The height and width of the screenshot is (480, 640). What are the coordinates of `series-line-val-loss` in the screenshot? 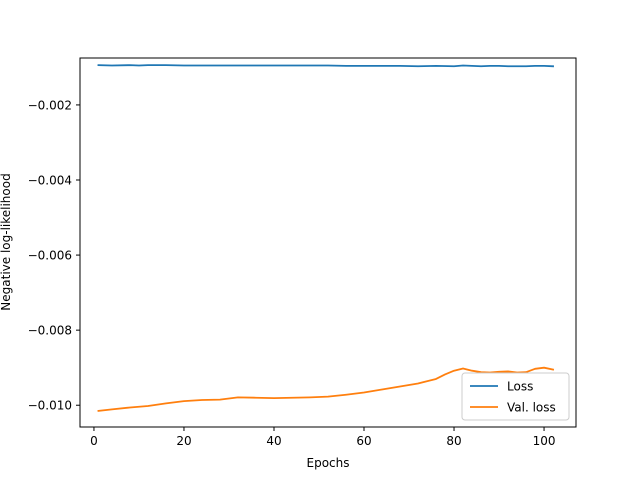 It's located at (326, 389).